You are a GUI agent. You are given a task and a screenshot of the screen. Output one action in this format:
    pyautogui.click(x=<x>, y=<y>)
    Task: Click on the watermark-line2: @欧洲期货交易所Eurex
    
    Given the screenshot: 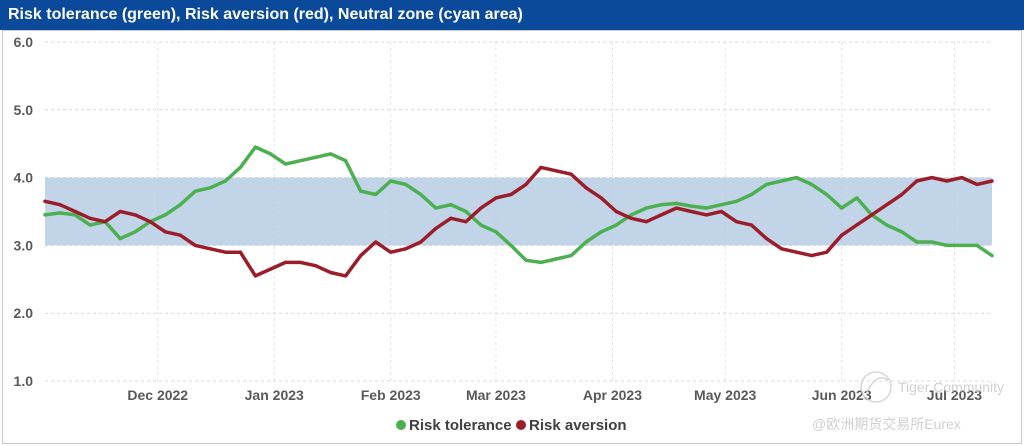 What is the action you would take?
    pyautogui.click(x=886, y=424)
    